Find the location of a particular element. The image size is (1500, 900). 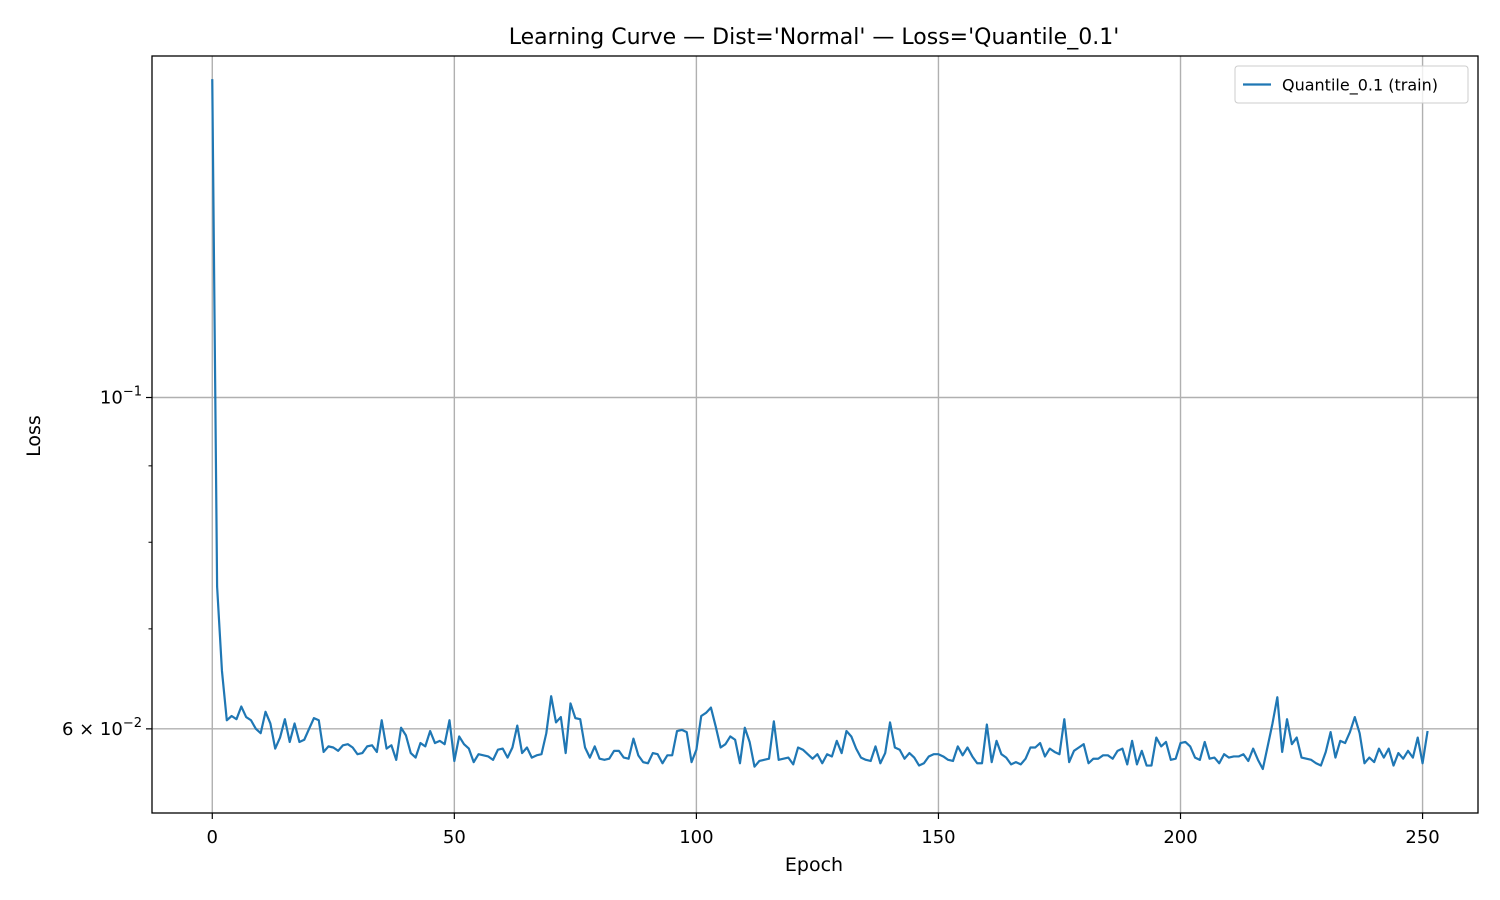

legend-box is located at coordinates (1351, 84).